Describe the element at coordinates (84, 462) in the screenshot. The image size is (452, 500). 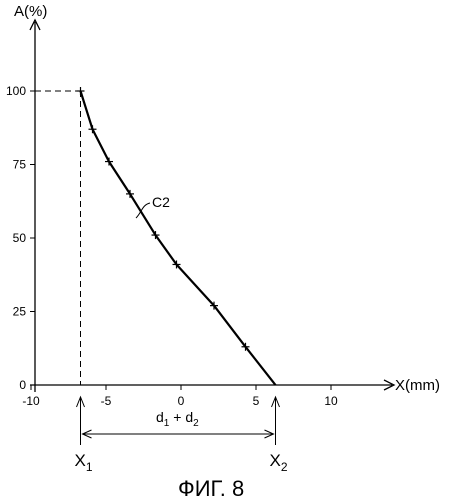
I see `x1-label: X1` at that location.